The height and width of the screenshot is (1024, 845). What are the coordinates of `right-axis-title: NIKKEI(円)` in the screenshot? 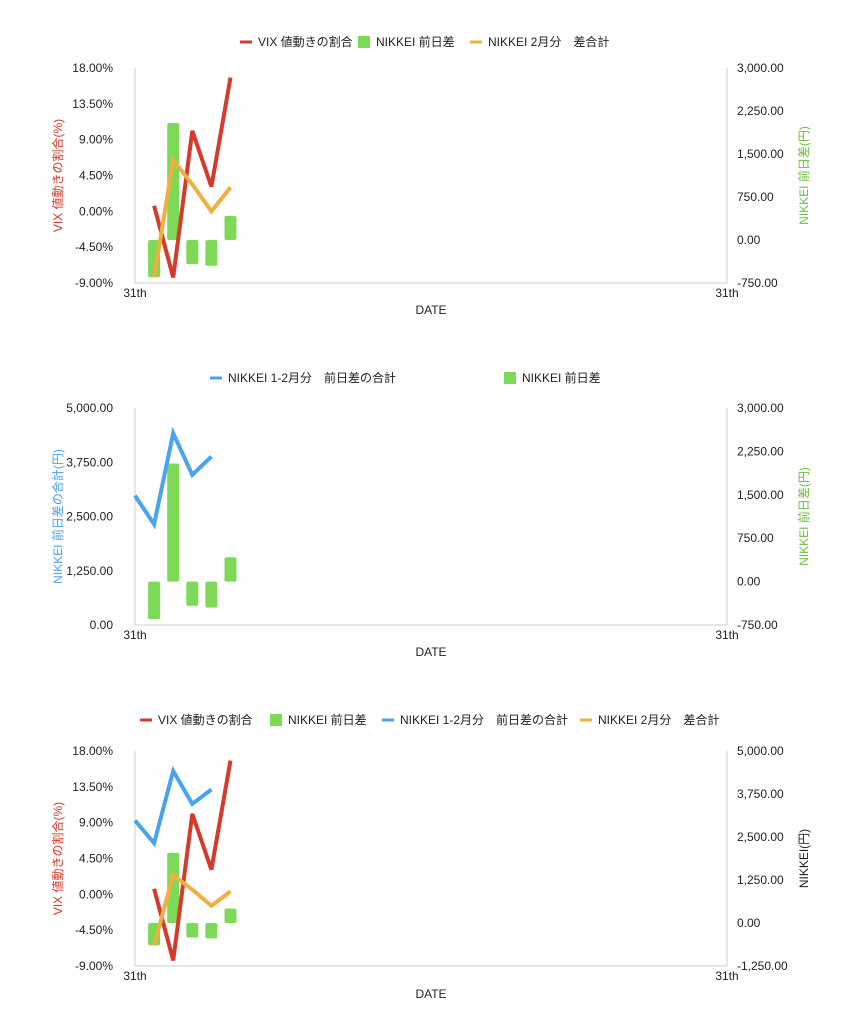 It's located at (804, 858).